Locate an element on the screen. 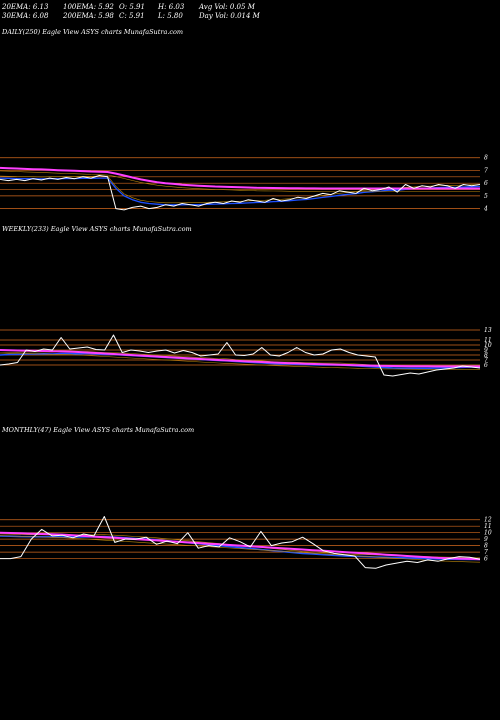 Image resolution: width=500 pixels, height=720 pixels. daily-price-line is located at coordinates (240, 193).